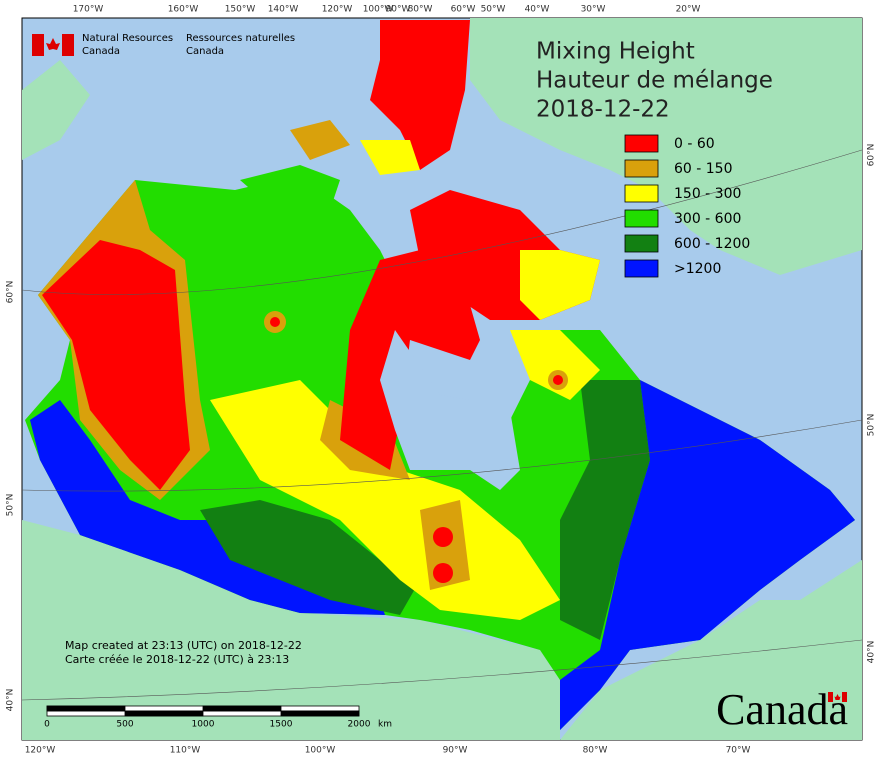  What do you see at coordinates (183, 10) in the screenshot?
I see `lon-label: 160°W` at bounding box center [183, 10].